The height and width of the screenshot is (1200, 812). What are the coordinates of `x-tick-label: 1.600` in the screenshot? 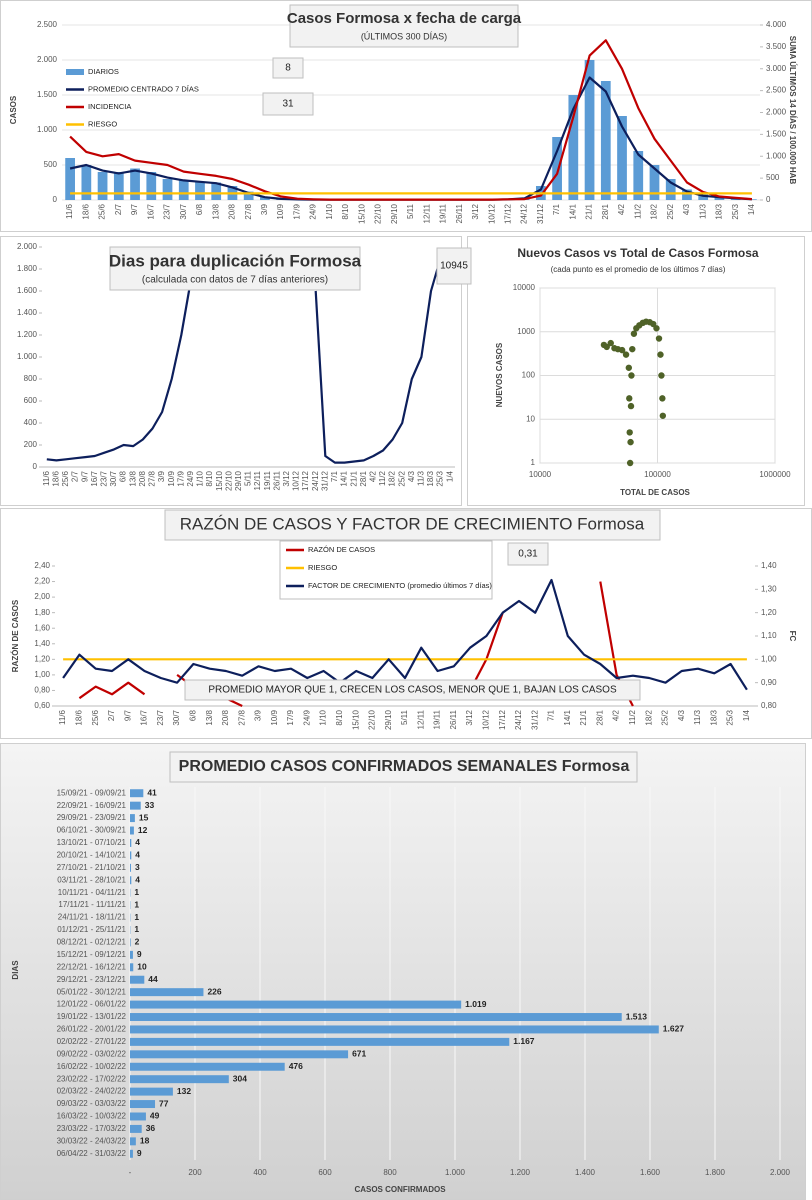 It's located at (650, 1172).